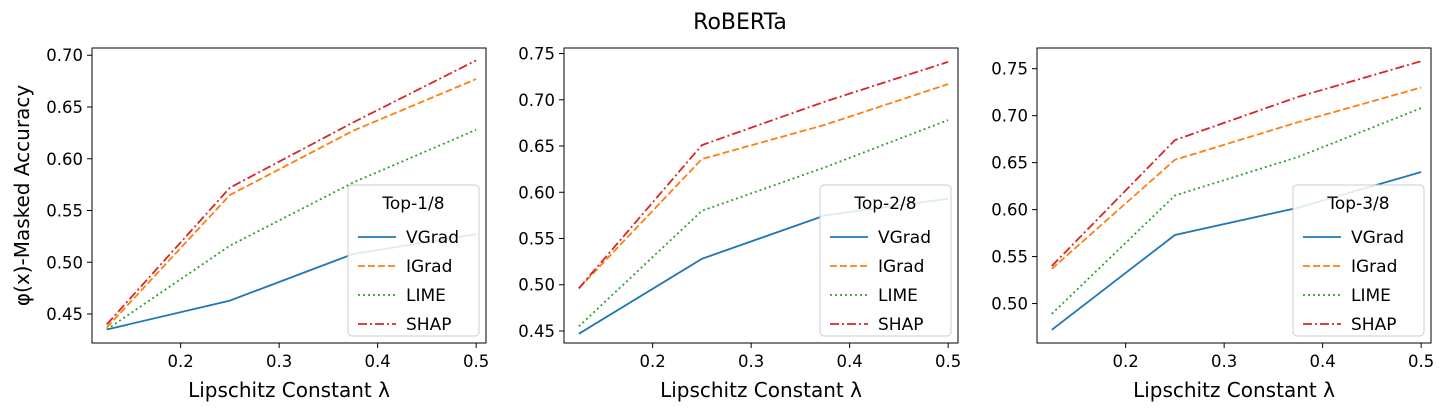 Image resolution: width=1440 pixels, height=411 pixels. I want to click on series-line-shap, so click(1236, 163).